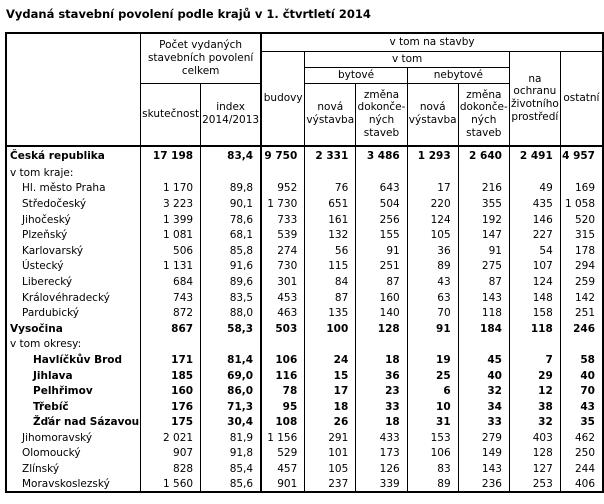 This screenshot has width=604, height=504. Describe the element at coordinates (432, 344) in the screenshot. I see `cell-nebytove-nova` at that location.